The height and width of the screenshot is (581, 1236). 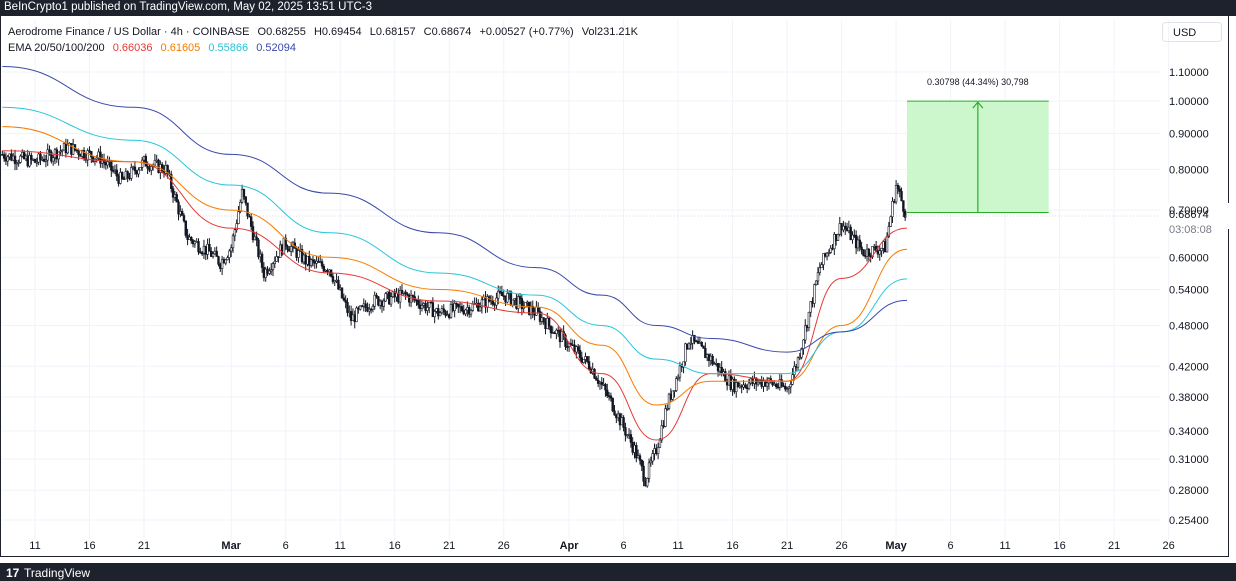 What do you see at coordinates (56, 48) in the screenshot?
I see `legend-ema-label: EMA 20/50/100/200` at bounding box center [56, 48].